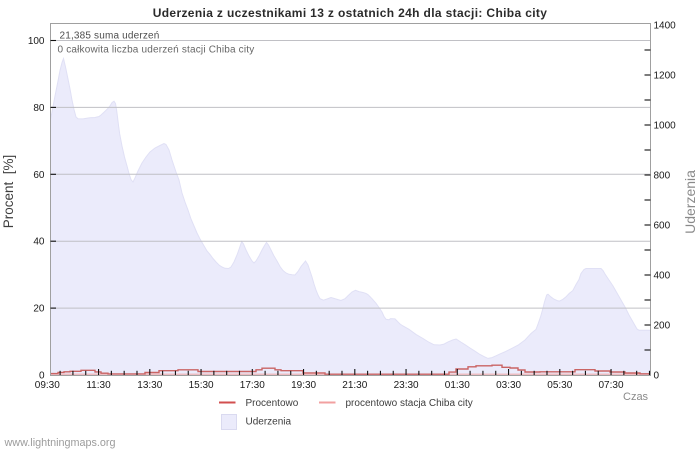 Image resolution: width=700 pixels, height=450 pixels. What do you see at coordinates (665, 126) in the screenshot?
I see `svg-text: 1000` at bounding box center [665, 126].